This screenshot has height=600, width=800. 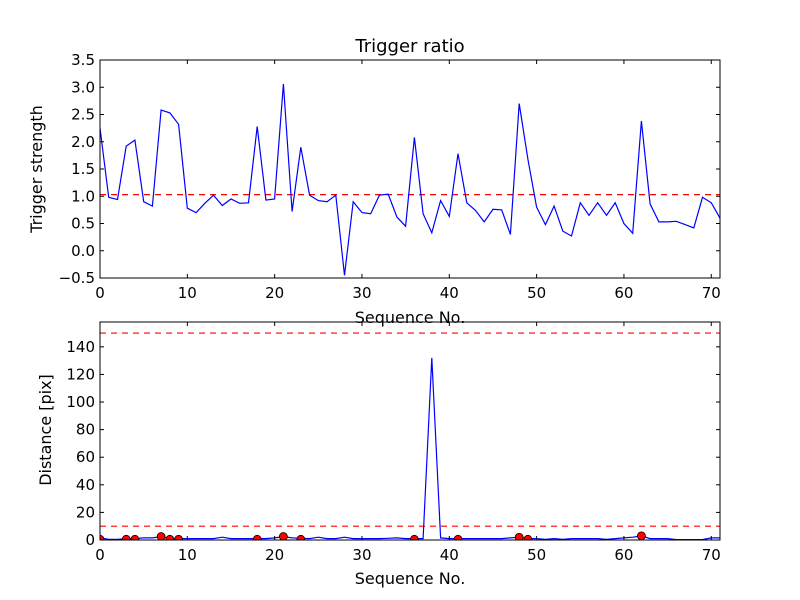 What do you see at coordinates (409, 46) in the screenshot?
I see `chart-title: Trigger ratio` at bounding box center [409, 46].